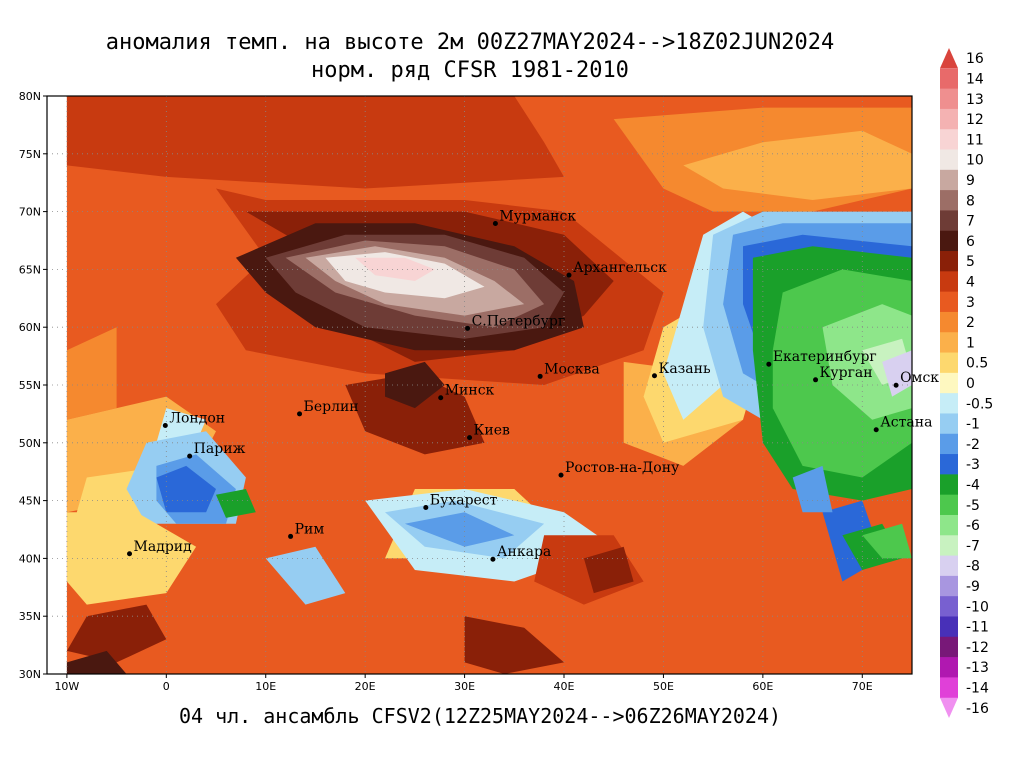  I want to click on longitude-label: 60E, so click(762, 686).